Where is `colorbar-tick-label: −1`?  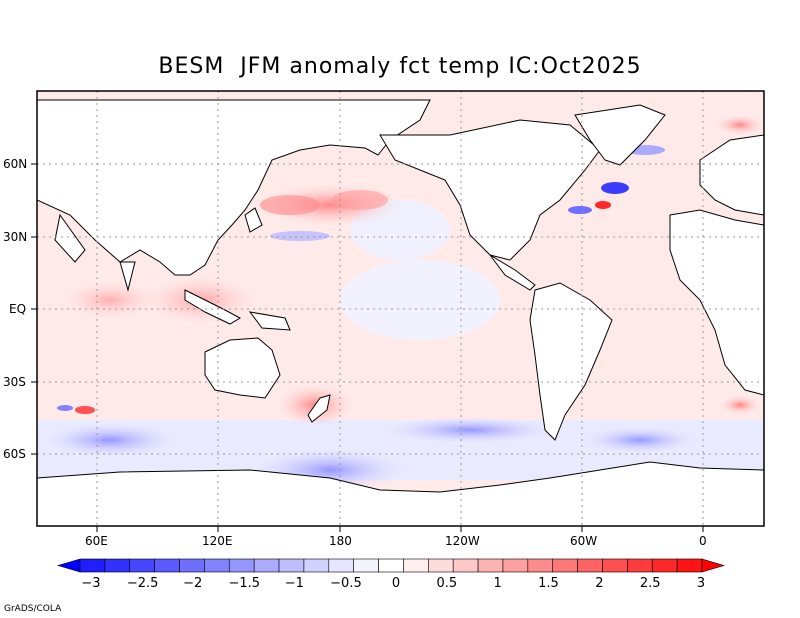
colorbar-tick-label: −1 is located at coordinates (294, 583).